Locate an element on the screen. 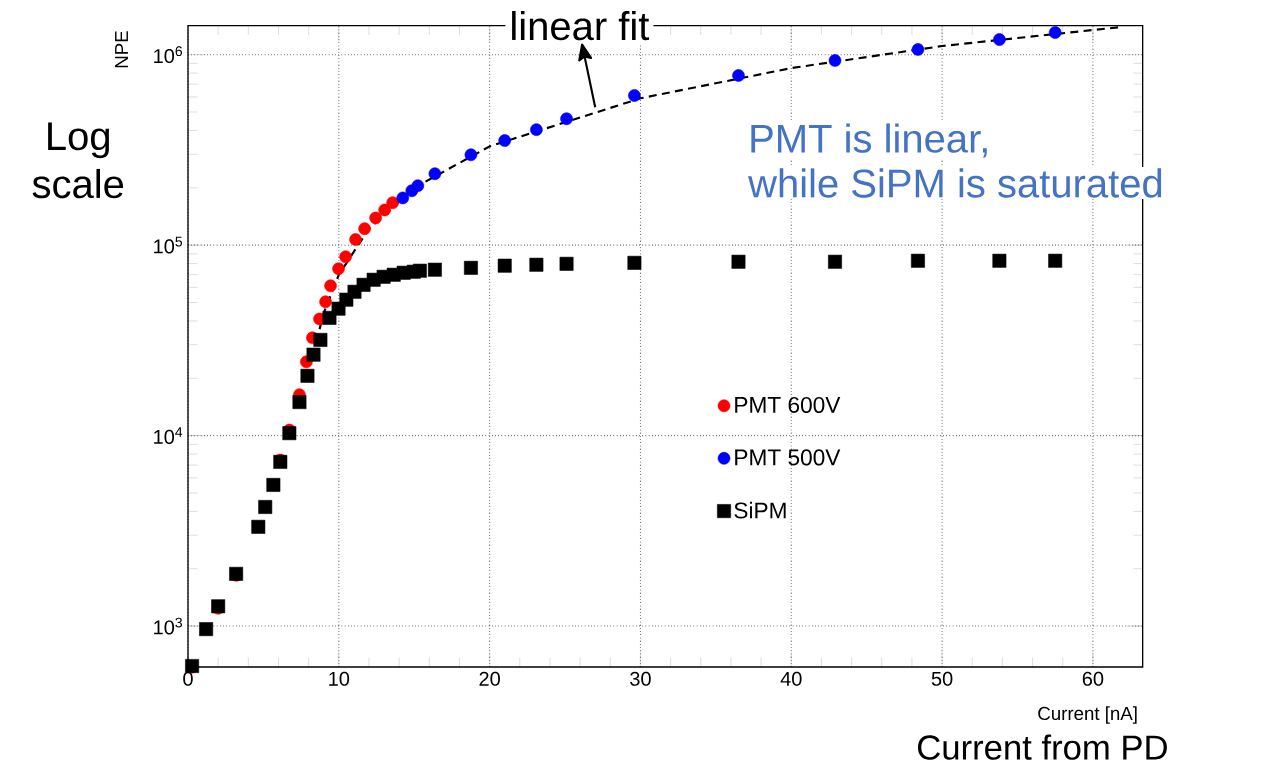  x-tick-label: 40 is located at coordinates (791, 678).